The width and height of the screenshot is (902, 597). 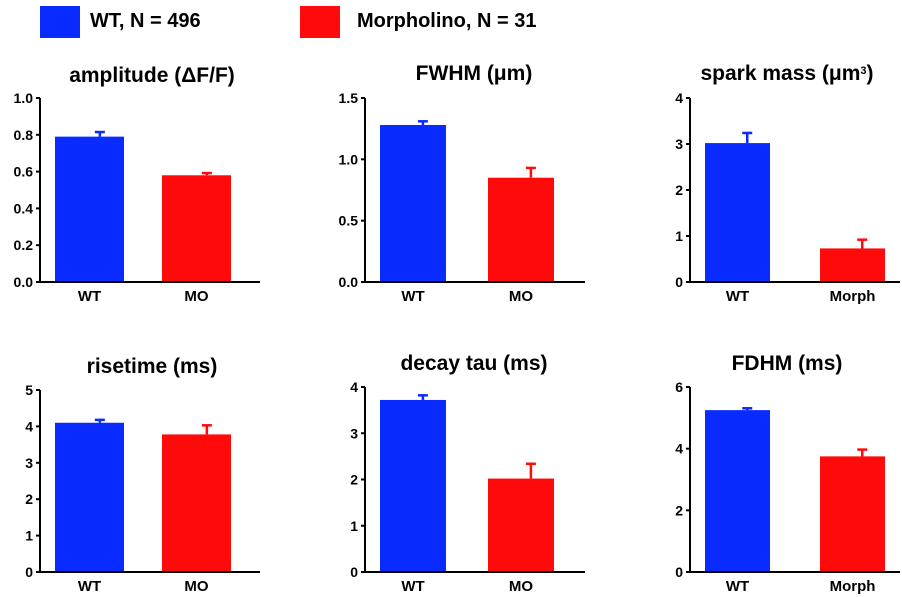 I want to click on y-tick-label: 0.4, so click(x=24, y=208).